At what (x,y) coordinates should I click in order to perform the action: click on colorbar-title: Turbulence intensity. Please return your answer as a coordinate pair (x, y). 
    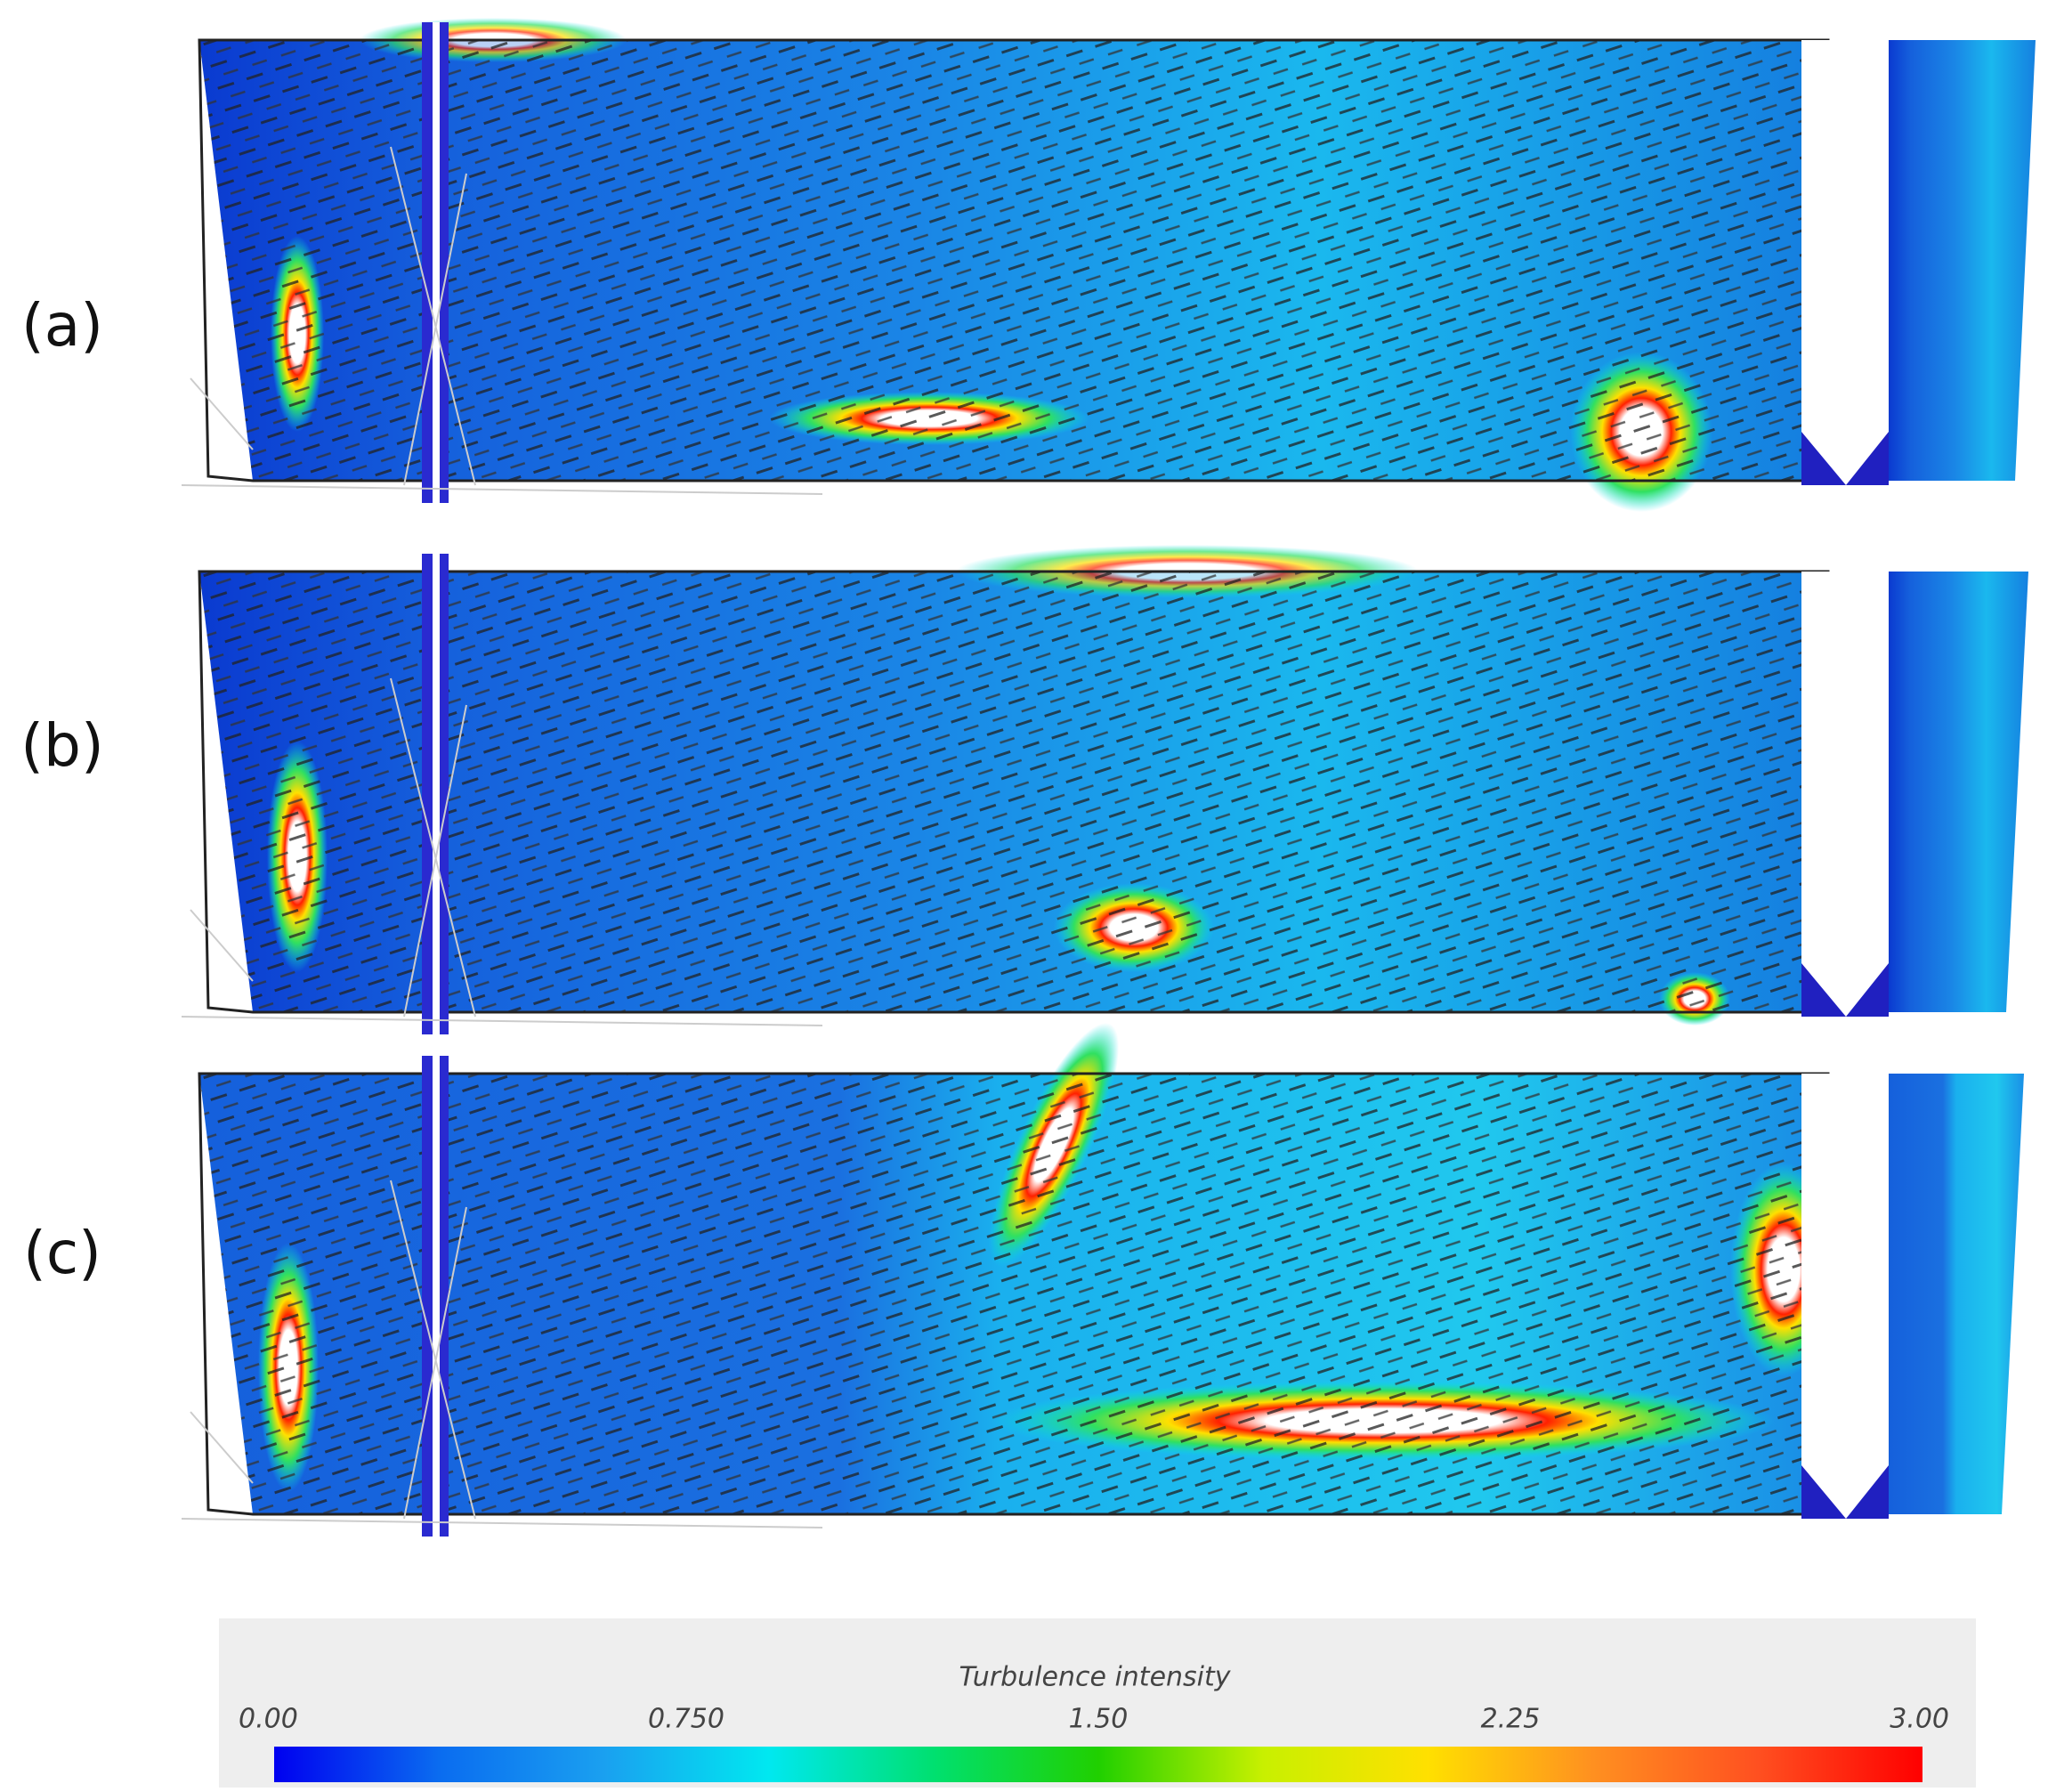
    Looking at the image, I should click on (1095, 1677).